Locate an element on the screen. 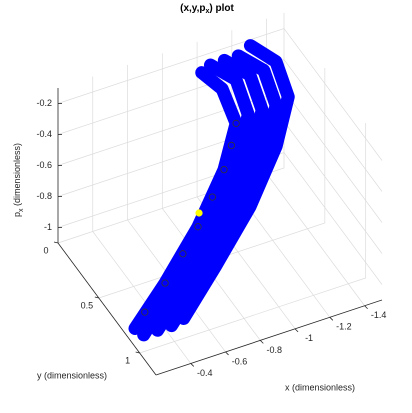 This screenshot has width=412, height=413. x-axis-label: x (dimensionless) is located at coordinates (320, 387).